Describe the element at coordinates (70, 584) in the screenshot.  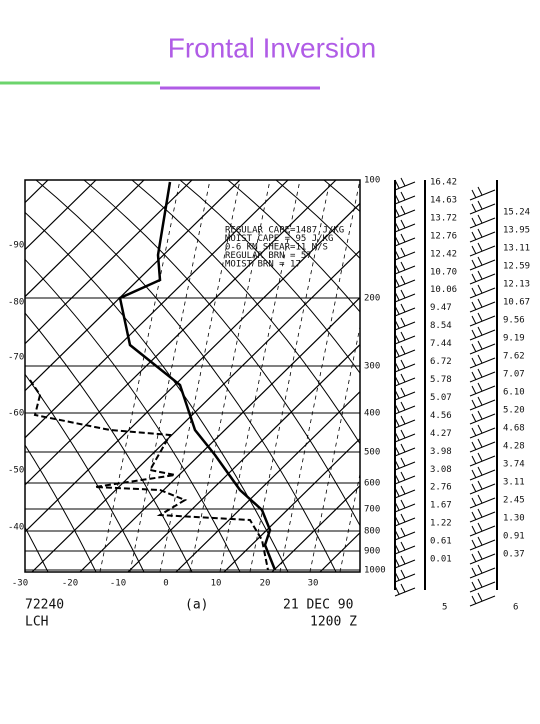
I see `temperature-label: -20` at that location.